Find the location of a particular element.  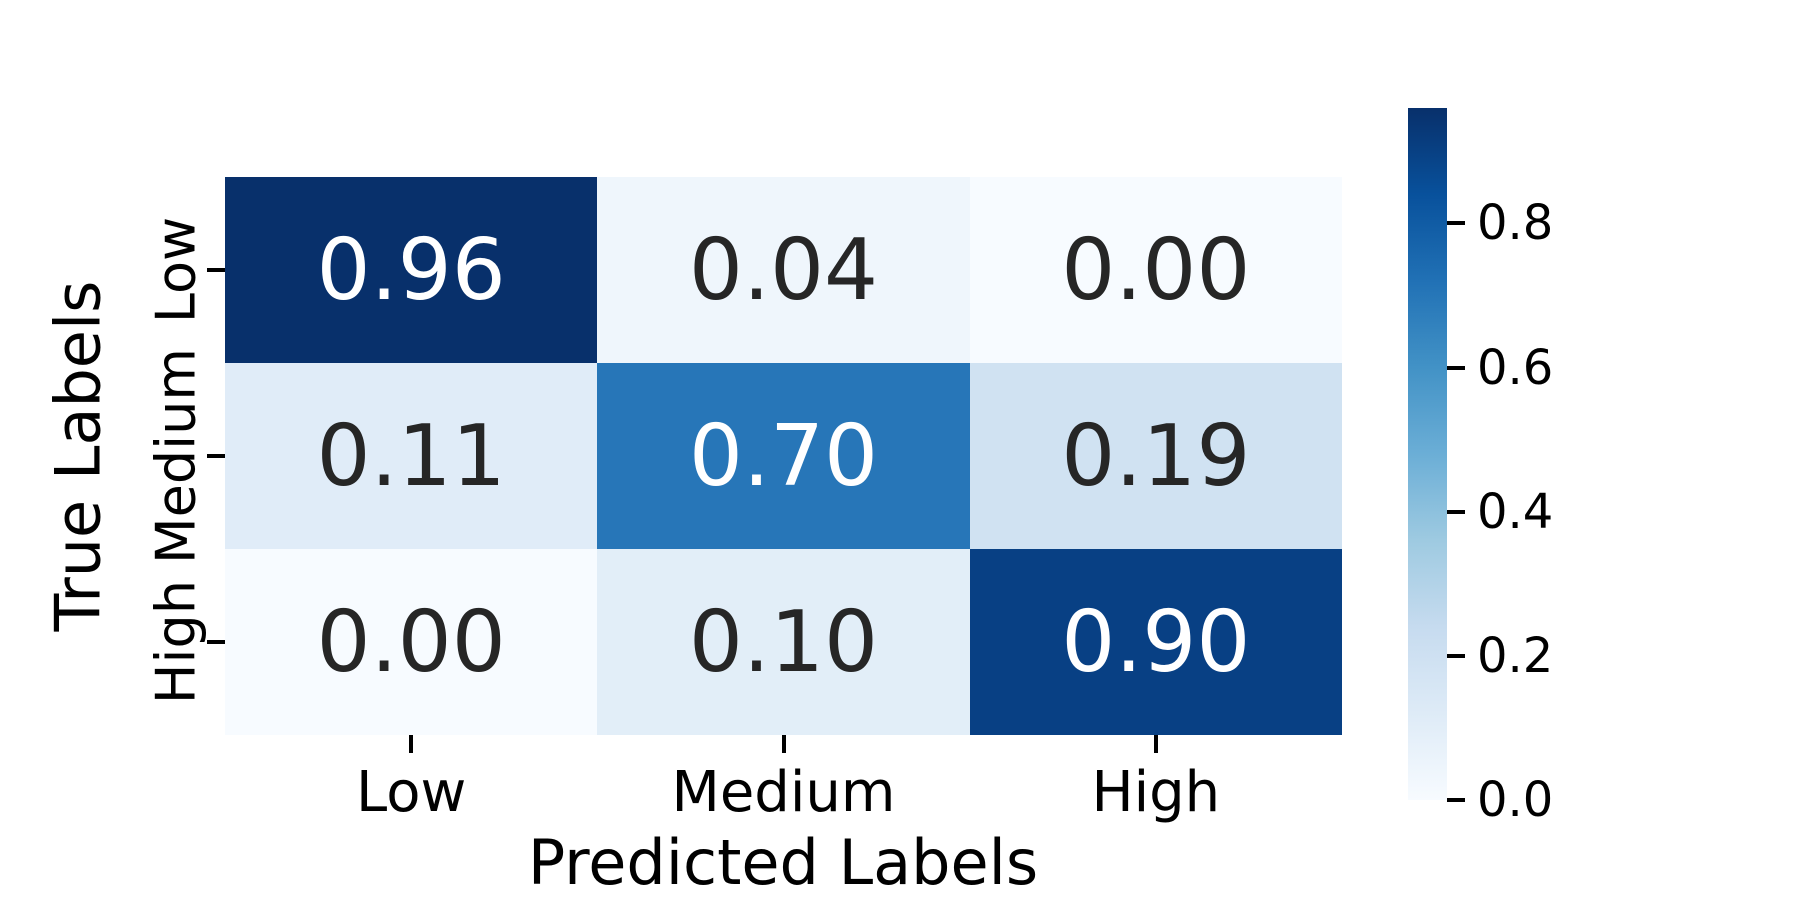

cell-value: 0.96 is located at coordinates (411, 270).